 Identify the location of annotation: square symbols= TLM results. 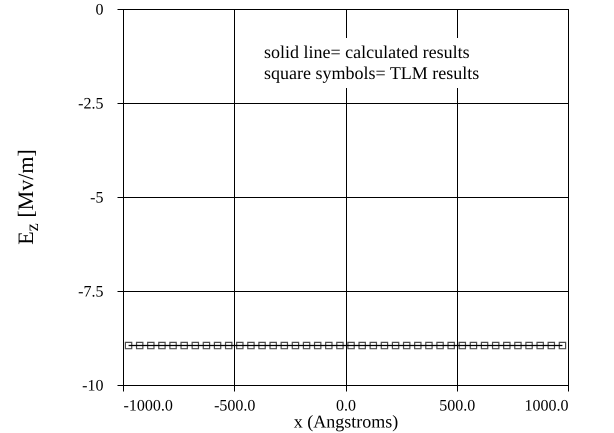
(372, 73).